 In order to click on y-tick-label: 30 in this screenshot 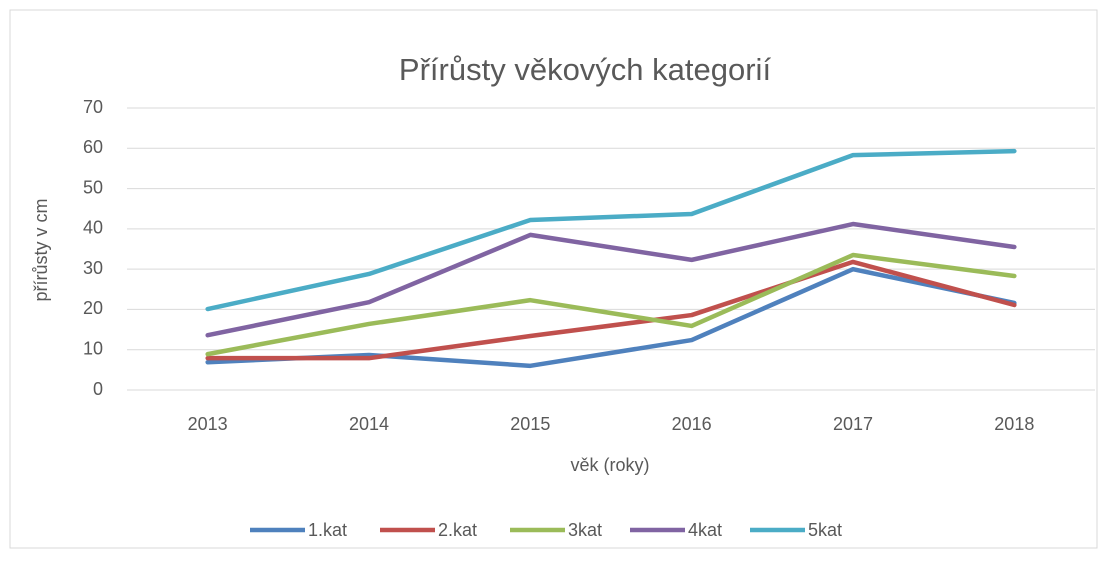, I will do `click(93, 268)`.